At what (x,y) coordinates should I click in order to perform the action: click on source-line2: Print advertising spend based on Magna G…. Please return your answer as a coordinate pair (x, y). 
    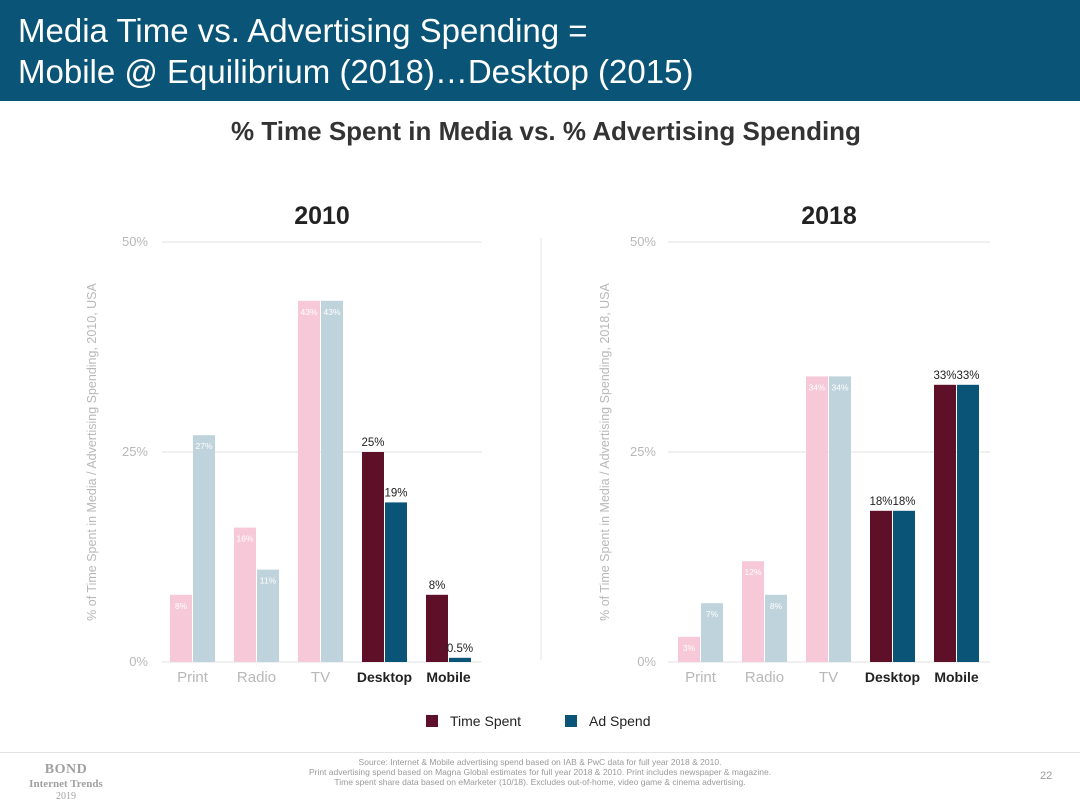
    Looking at the image, I should click on (540, 772).